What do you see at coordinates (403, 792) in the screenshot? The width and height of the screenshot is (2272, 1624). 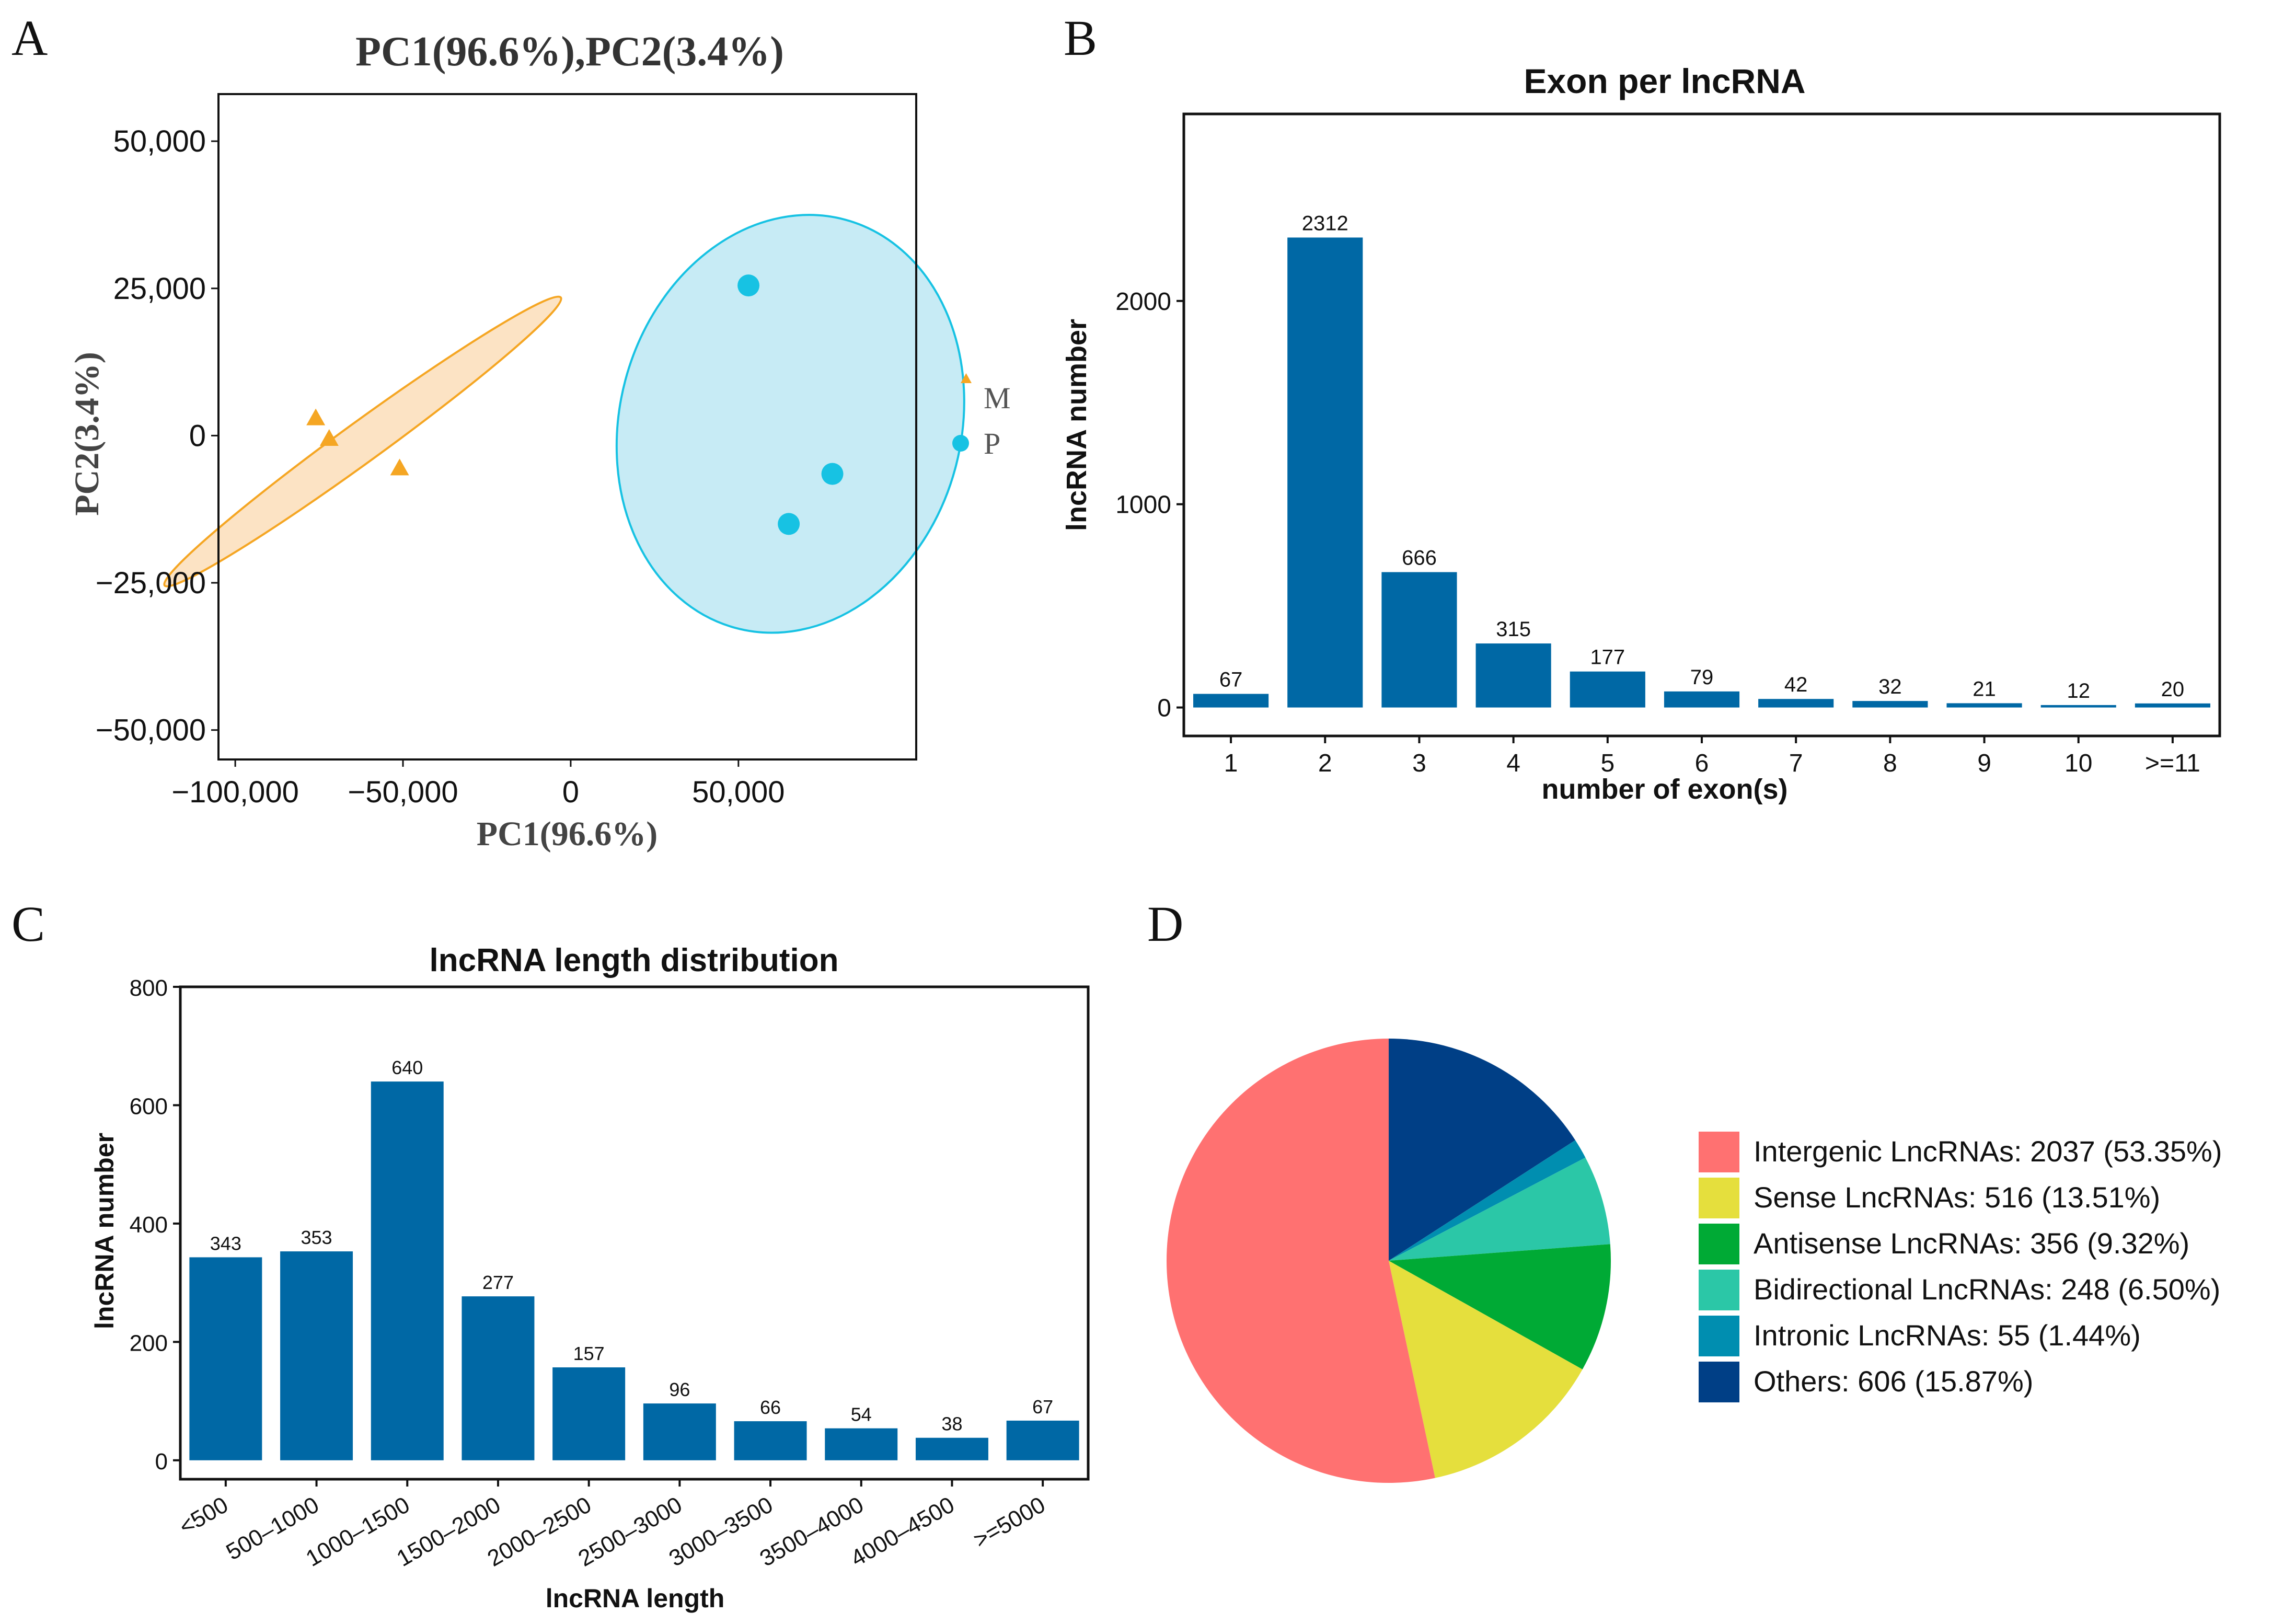 I see `pca-x-tick-label: −50,000` at bounding box center [403, 792].